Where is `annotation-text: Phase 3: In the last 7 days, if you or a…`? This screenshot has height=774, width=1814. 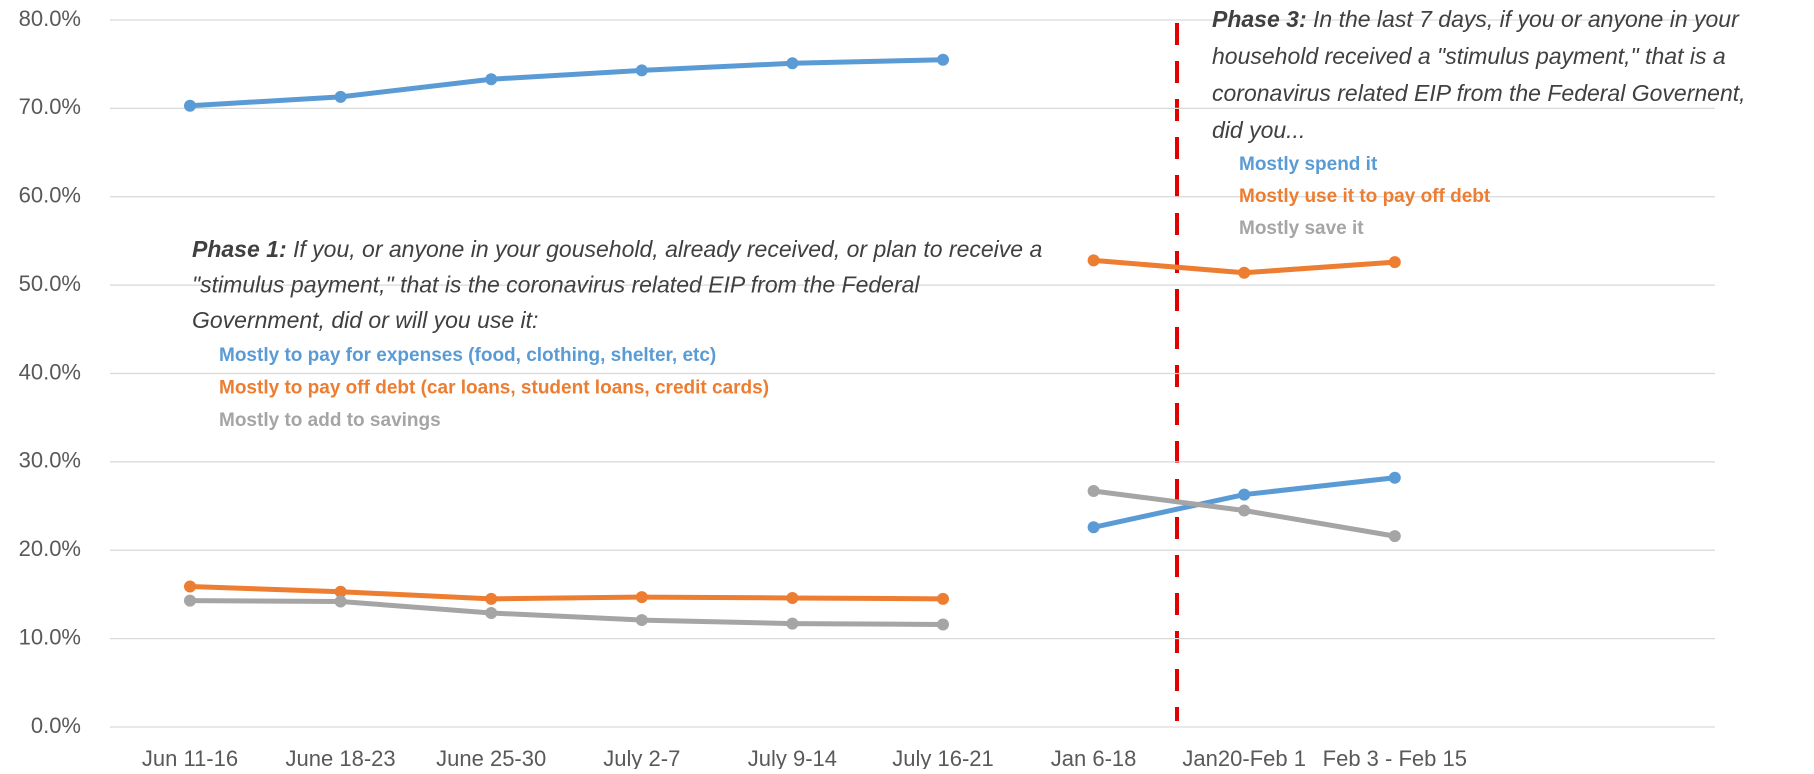 annotation-text: Phase 3: In the last 7 days, if you or a… is located at coordinates (1476, 19).